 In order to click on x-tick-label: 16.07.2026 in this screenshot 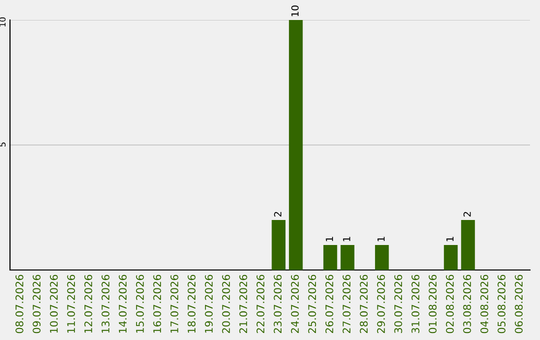, I will do `click(157, 303)`.